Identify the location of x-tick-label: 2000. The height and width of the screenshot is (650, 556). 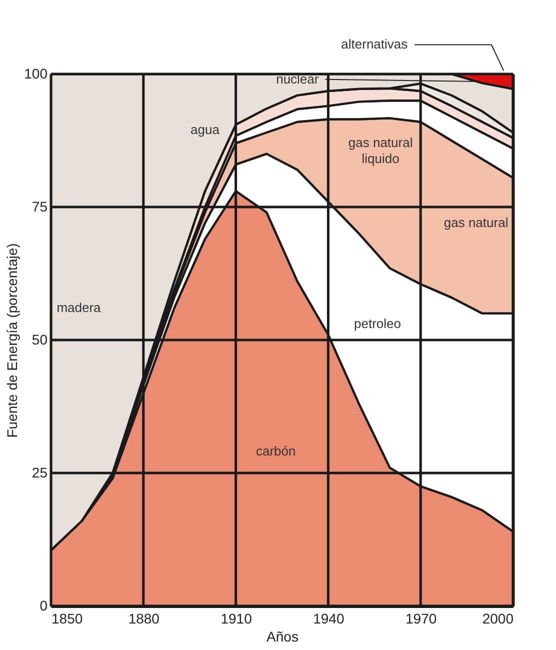
(498, 618).